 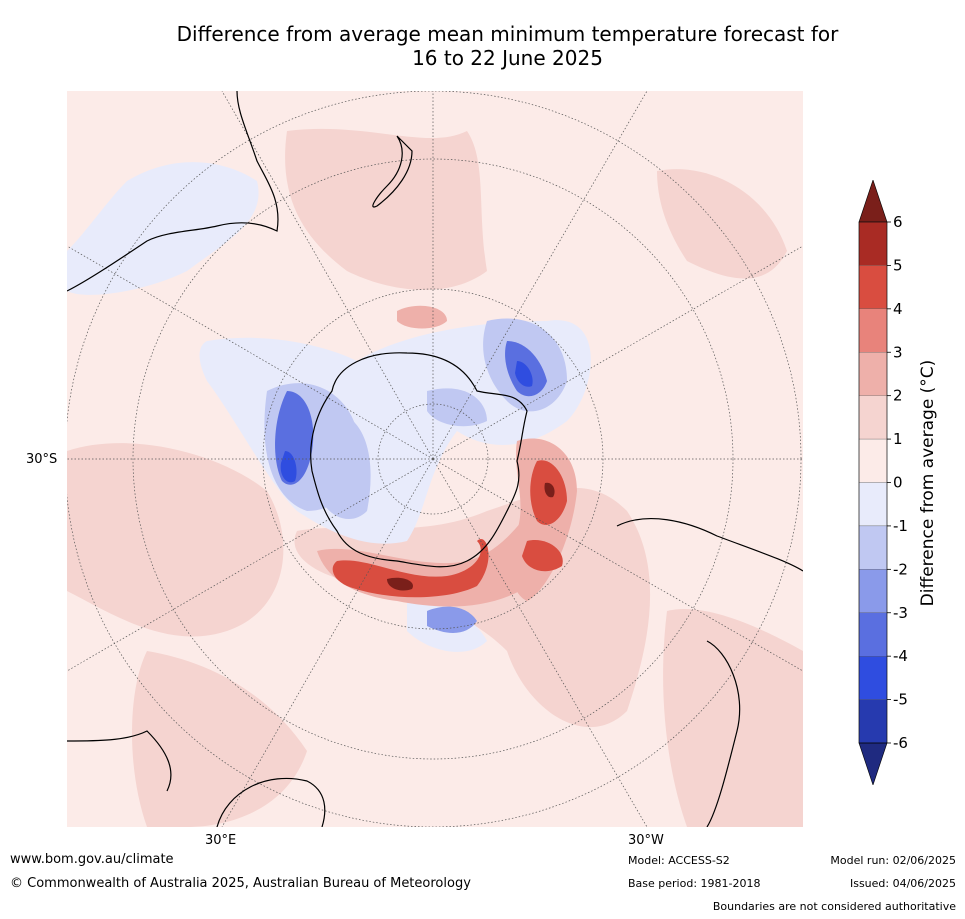 I want to click on colorbar-tick-label: 1, so click(x=898, y=439).